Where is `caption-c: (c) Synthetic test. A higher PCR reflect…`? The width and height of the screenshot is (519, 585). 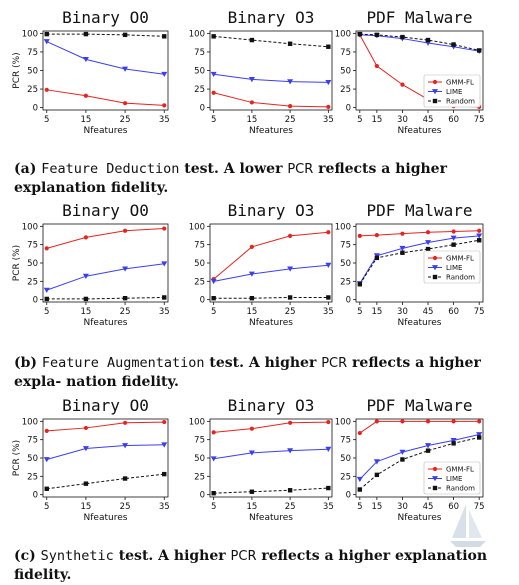
caption-c: (c) Synthetic test. A higher PCR reflect… is located at coordinates (264, 566).